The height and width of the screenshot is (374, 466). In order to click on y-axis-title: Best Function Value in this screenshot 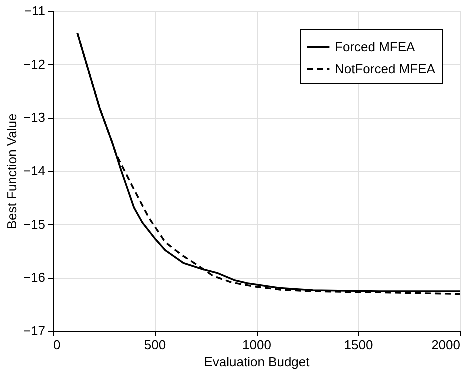, I will do `click(12, 172)`.